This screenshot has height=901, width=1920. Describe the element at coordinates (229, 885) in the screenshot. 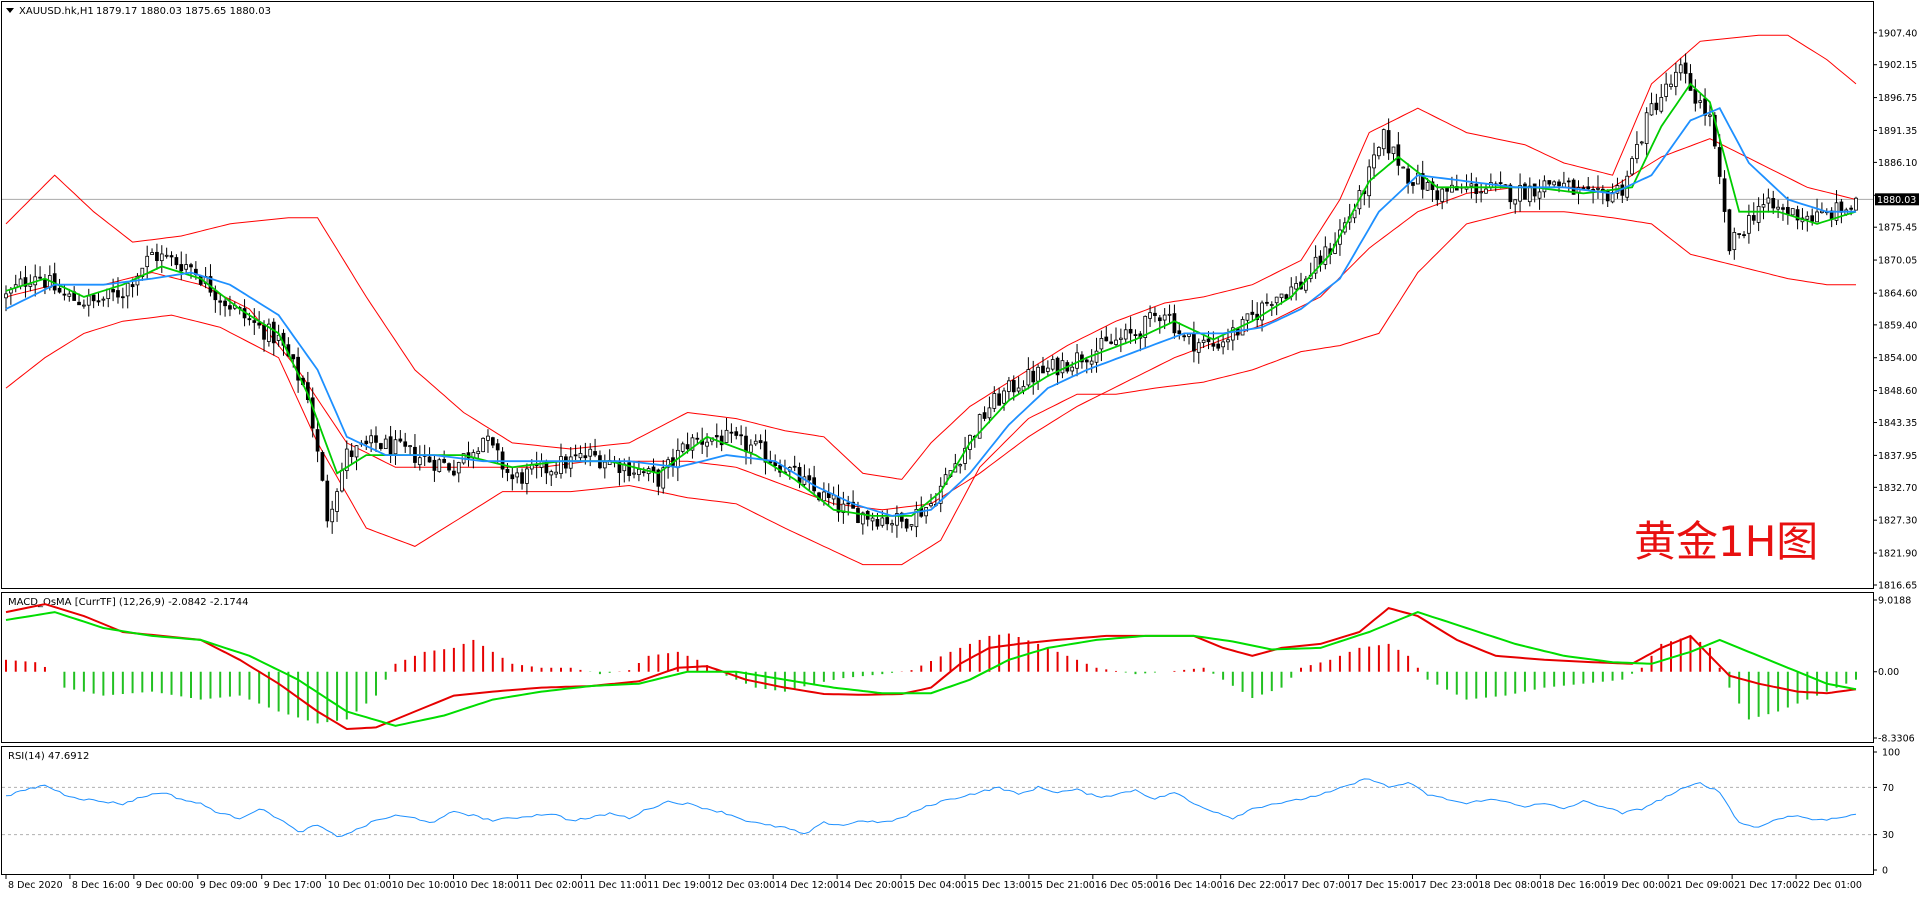

I see `x-axis-label: 9 Dec 09:00` at that location.